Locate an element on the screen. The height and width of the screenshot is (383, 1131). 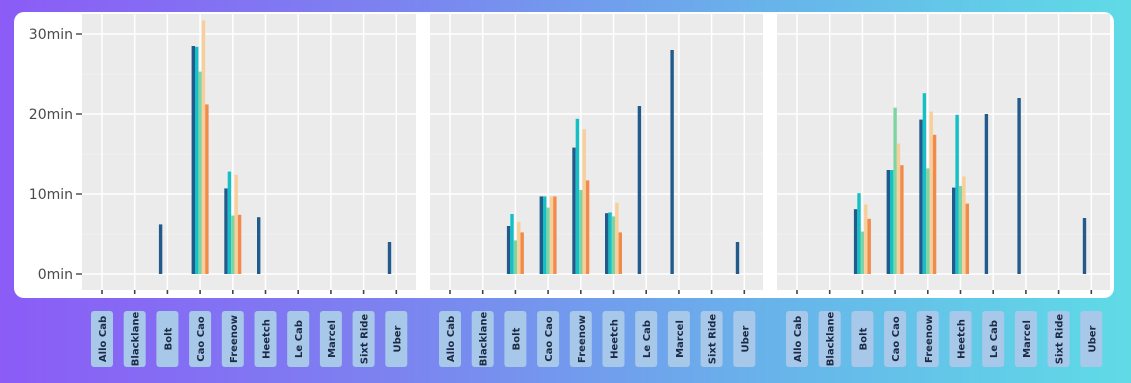
x-tick-label: Cao Cao is located at coordinates (549, 339).